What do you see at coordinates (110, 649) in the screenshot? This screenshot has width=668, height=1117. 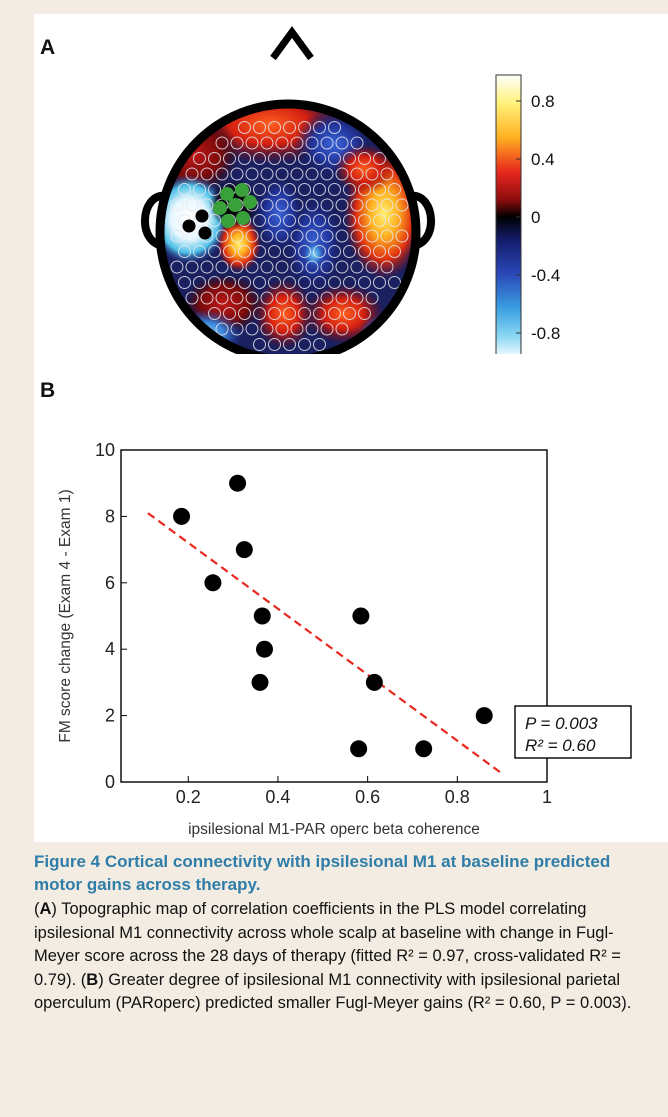 I see `y-tick-label: 4` at bounding box center [110, 649].